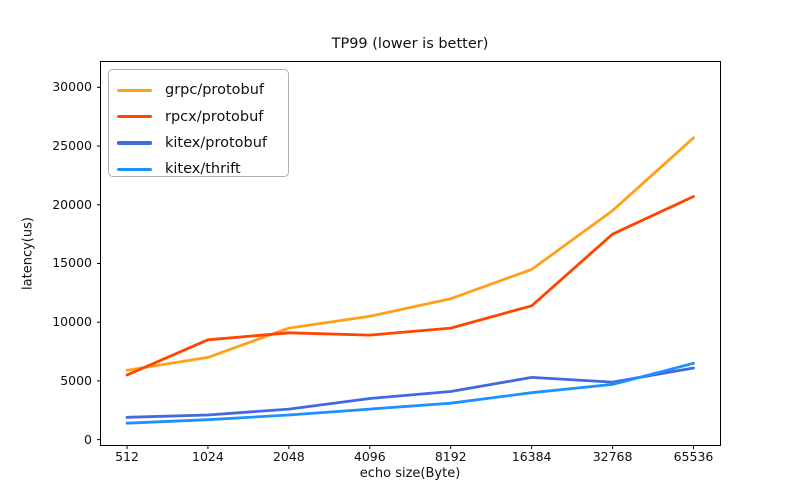 The width and height of the screenshot is (800, 500). What do you see at coordinates (531, 456) in the screenshot?
I see `x-tick-label: 16384` at bounding box center [531, 456].